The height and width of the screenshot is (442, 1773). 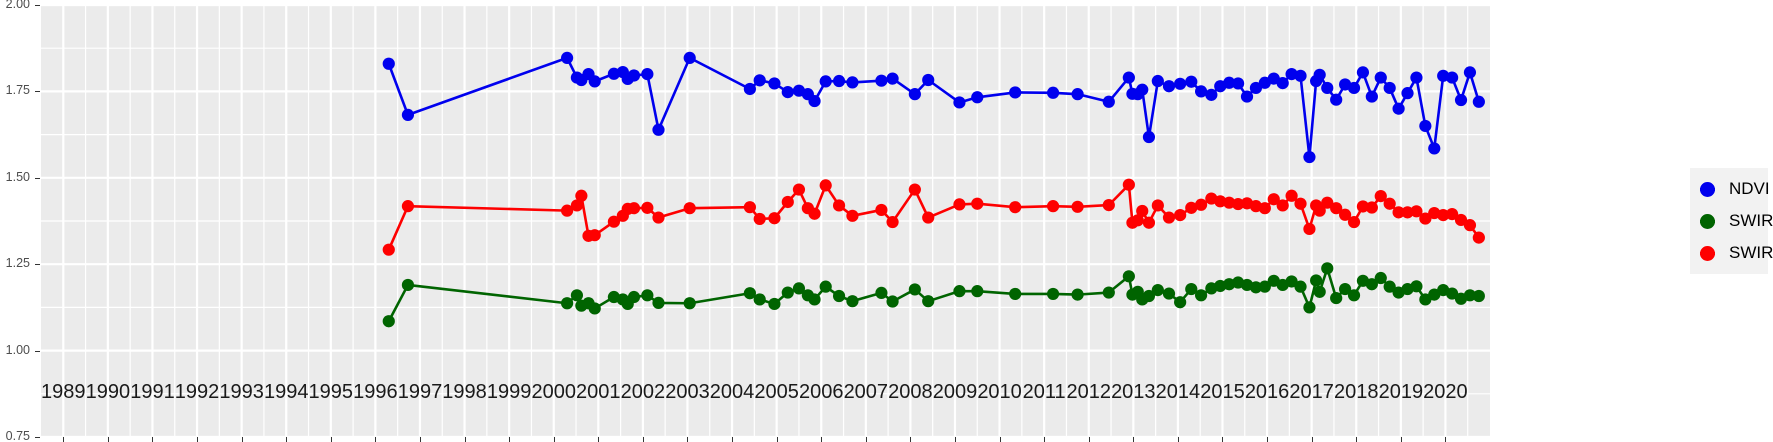 What do you see at coordinates (331, 392) in the screenshot?
I see `x-tick-label: 1995` at bounding box center [331, 392].